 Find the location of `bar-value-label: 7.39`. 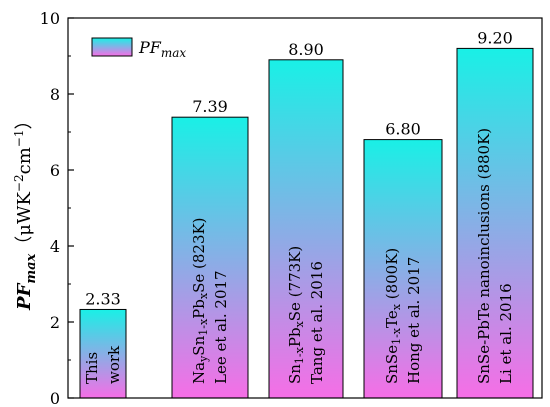

bar-value-label: 7.39 is located at coordinates (210, 106).